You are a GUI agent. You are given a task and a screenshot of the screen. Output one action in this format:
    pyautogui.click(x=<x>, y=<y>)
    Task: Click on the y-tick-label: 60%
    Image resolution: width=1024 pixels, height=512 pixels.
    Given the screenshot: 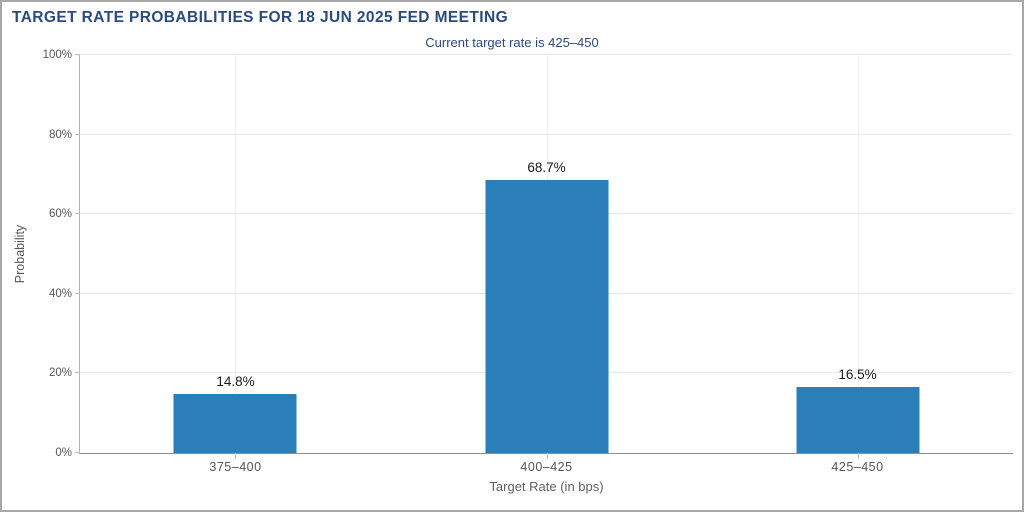 What is the action you would take?
    pyautogui.click(x=60, y=214)
    